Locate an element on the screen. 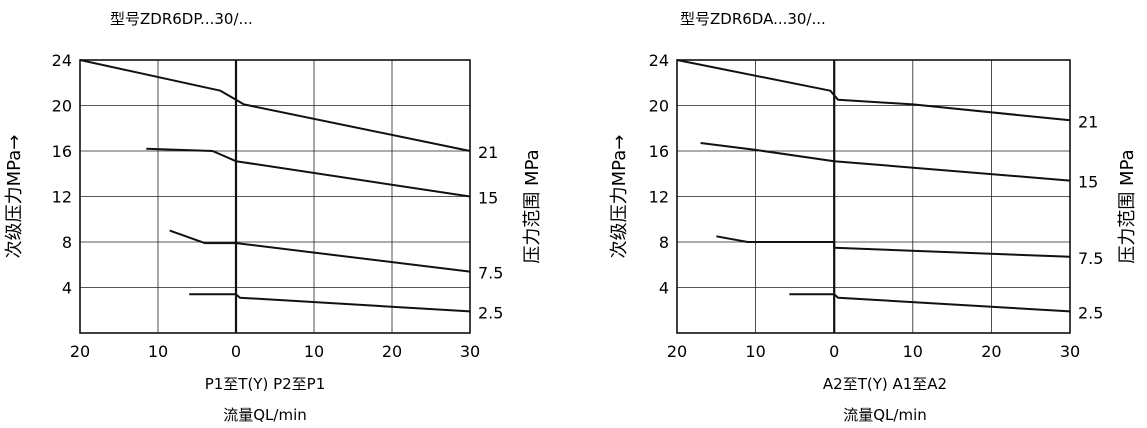  flow-direction-caption: A2至T(Y) A1至A2 is located at coordinates (885, 384).